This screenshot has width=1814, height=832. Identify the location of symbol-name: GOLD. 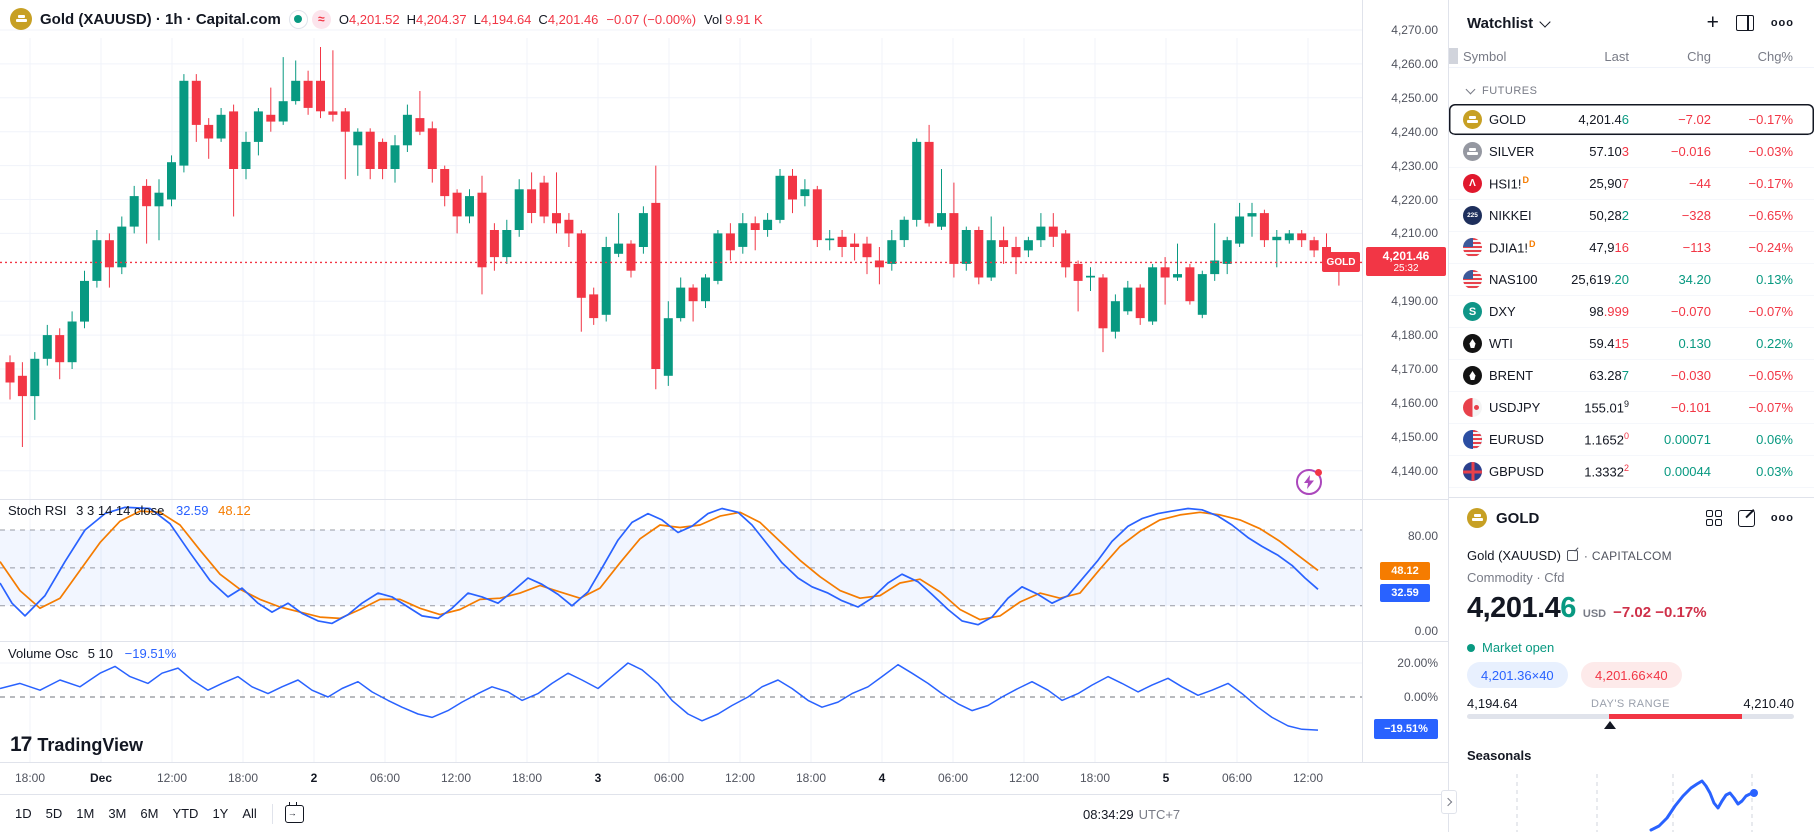
(1507, 119).